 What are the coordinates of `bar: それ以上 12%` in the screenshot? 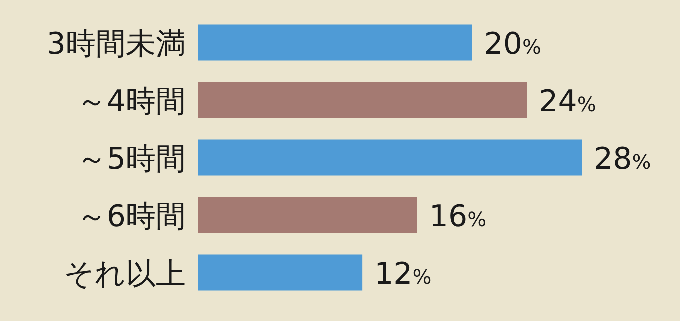 It's located at (248, 273).